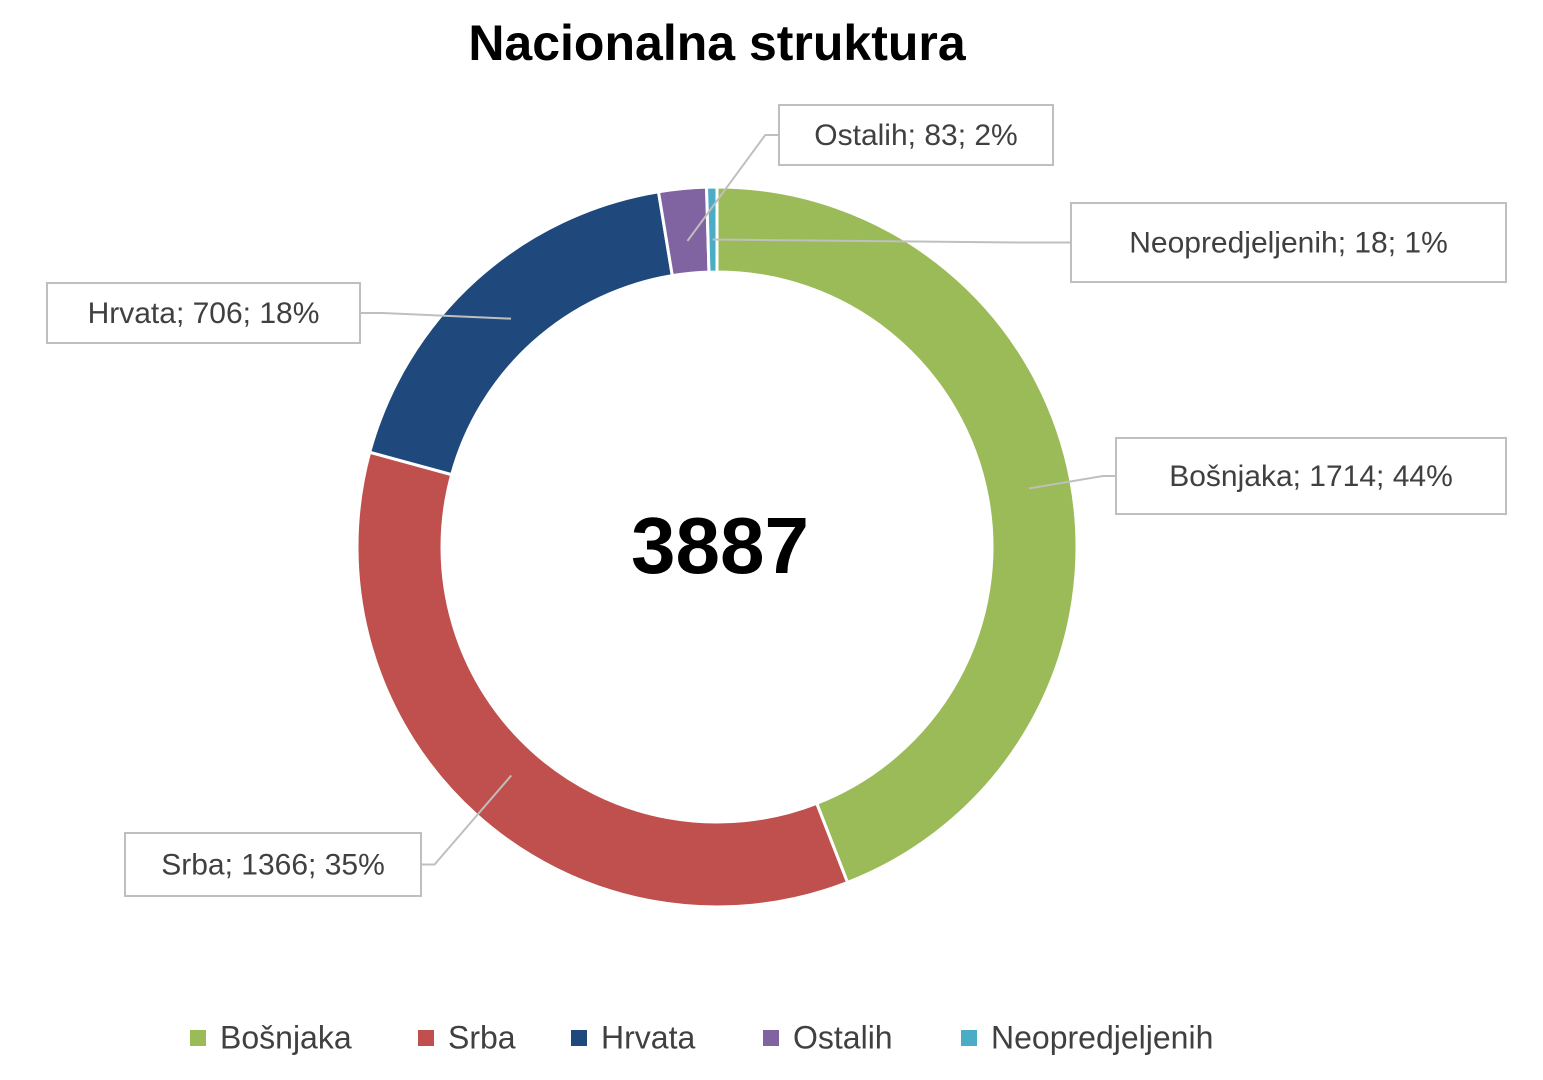 The width and height of the screenshot is (1543, 1080). I want to click on legend-label: Hrvata, so click(648, 1037).